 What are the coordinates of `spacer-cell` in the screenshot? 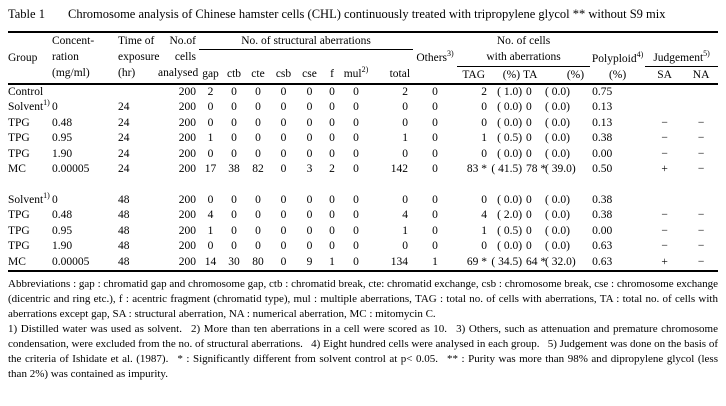 It's located at (363, 185).